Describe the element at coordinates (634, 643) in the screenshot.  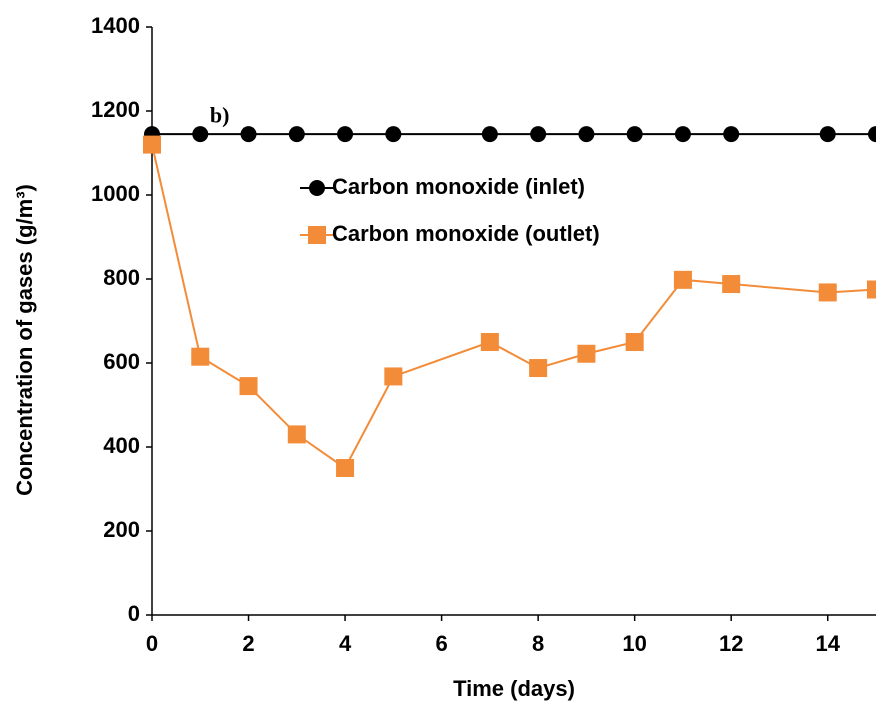
I see `x-tick-label: 10` at that location.